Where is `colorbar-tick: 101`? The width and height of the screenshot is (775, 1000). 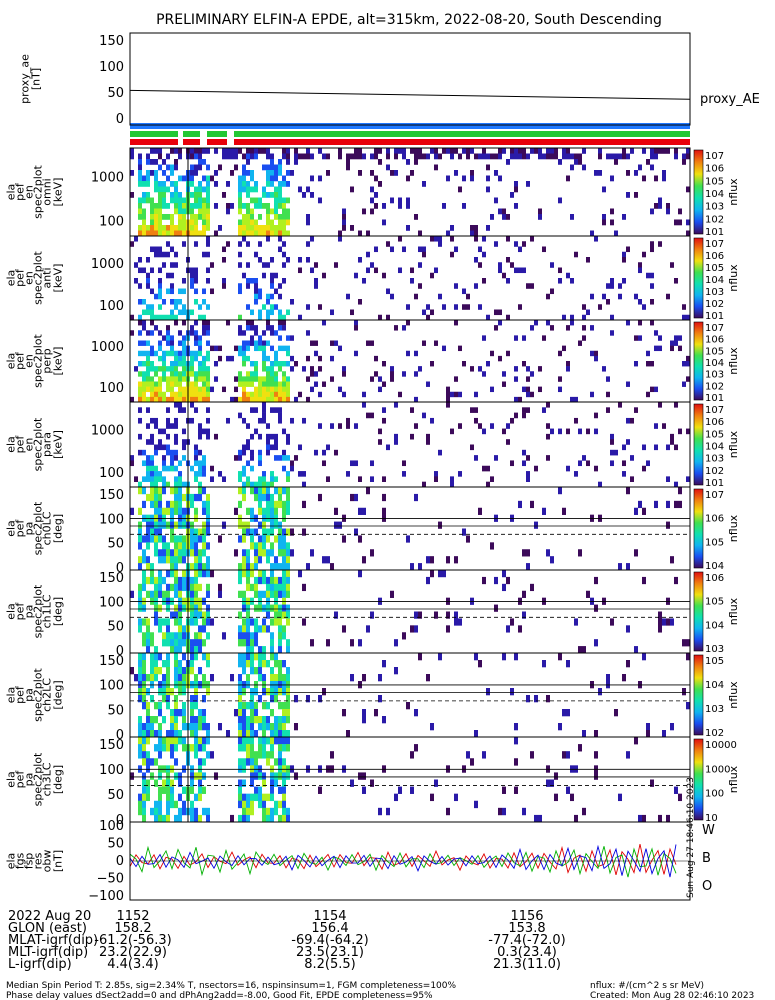
colorbar-tick: 101 is located at coordinates (714, 316).